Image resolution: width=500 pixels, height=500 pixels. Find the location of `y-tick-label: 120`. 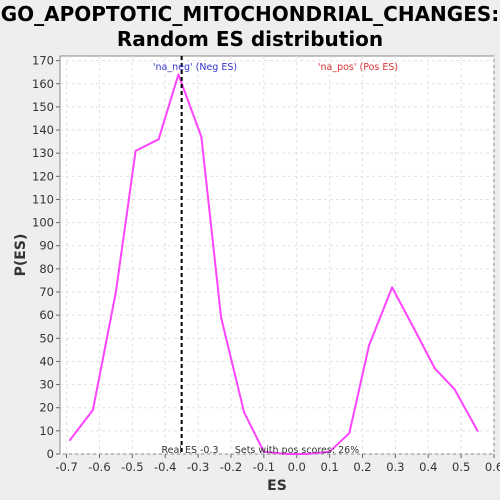

y-tick-label: 120 is located at coordinates (43, 176).